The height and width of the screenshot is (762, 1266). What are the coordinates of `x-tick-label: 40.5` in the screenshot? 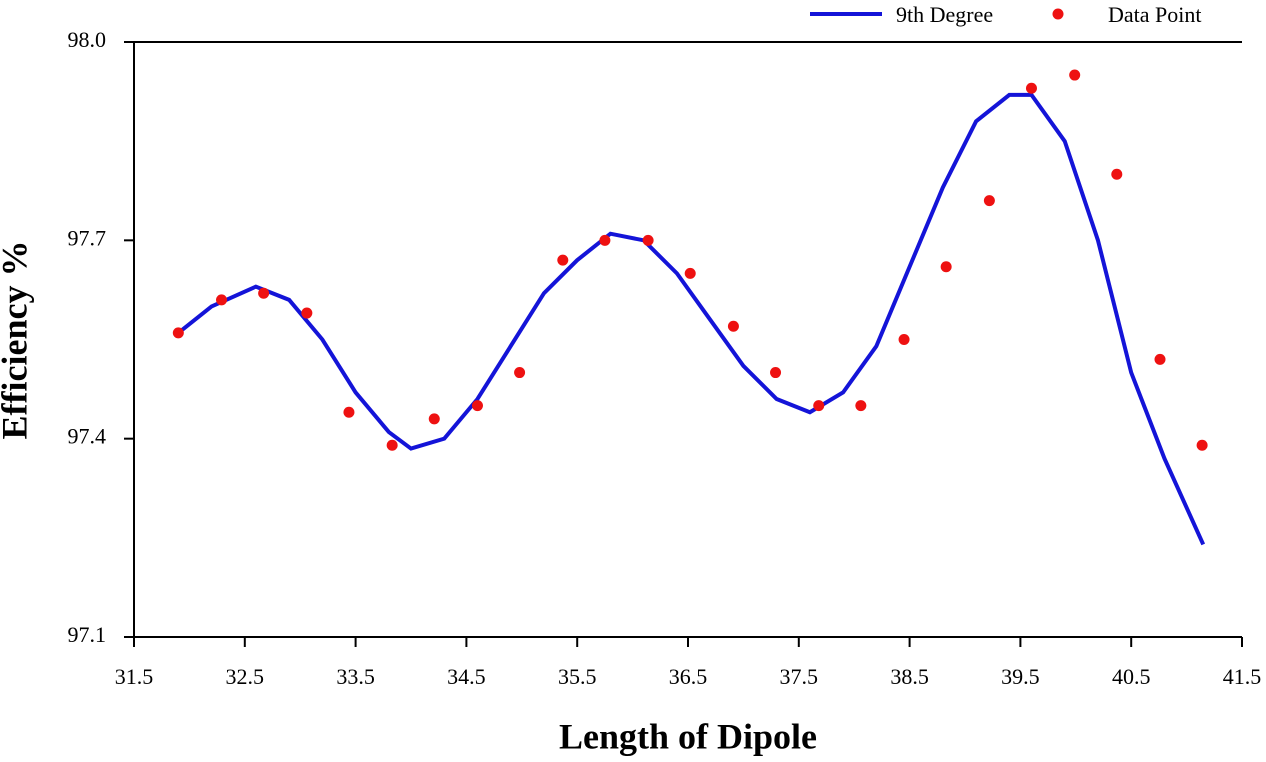 It's located at (1131, 676).